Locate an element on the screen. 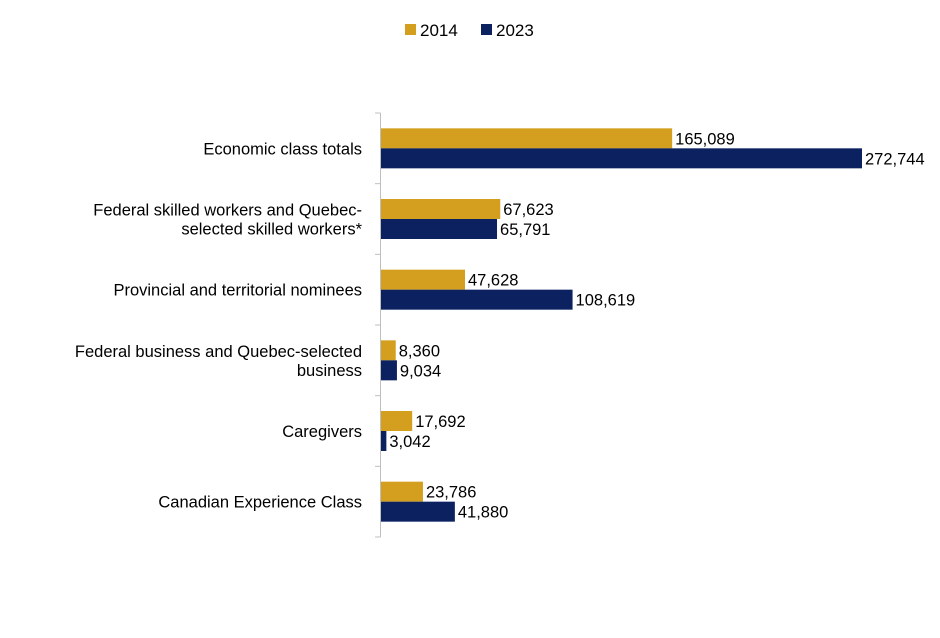 This screenshot has height=638, width=940. category-label: Caregivers is located at coordinates (322, 432).